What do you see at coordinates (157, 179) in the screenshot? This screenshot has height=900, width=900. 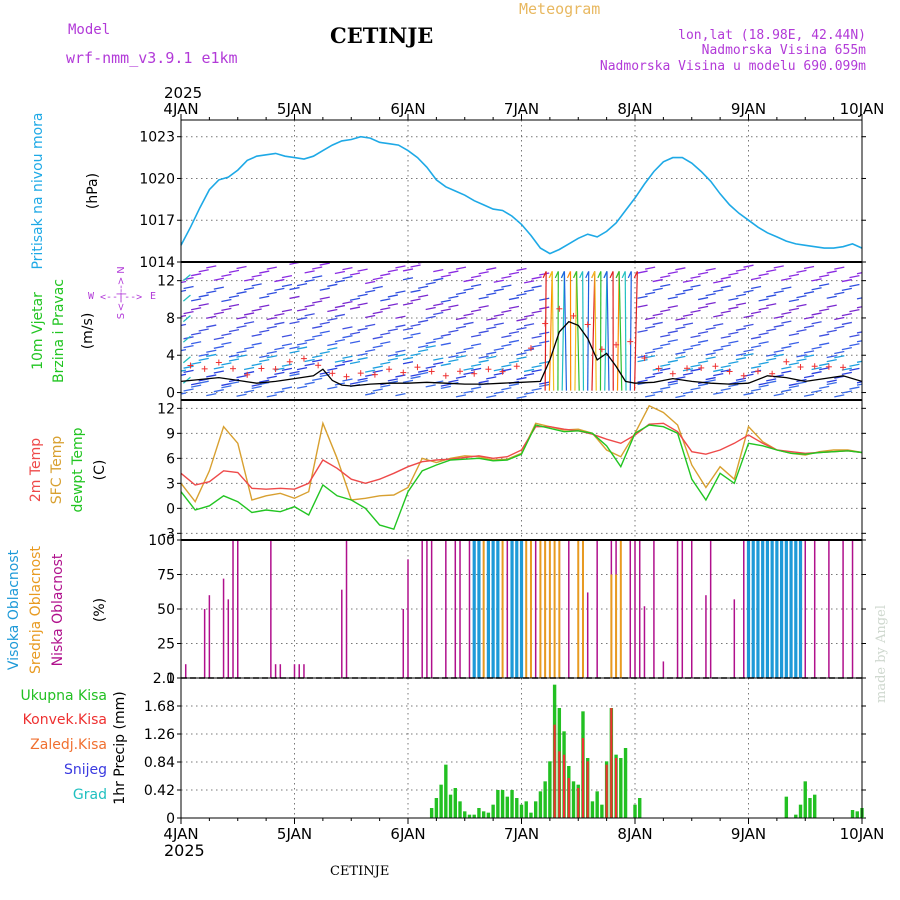 I see `y-tick-label: 1020` at bounding box center [157, 179].